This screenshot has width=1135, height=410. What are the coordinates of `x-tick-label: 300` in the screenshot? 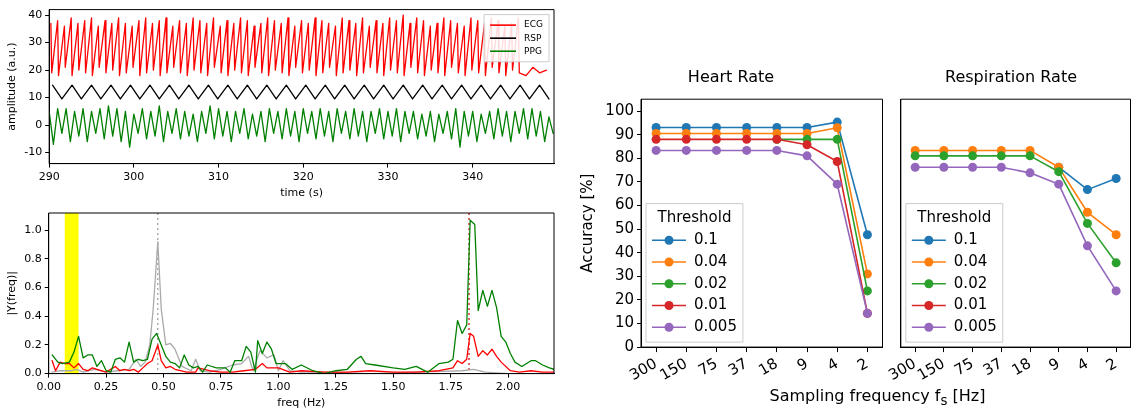 It's located at (134, 177).